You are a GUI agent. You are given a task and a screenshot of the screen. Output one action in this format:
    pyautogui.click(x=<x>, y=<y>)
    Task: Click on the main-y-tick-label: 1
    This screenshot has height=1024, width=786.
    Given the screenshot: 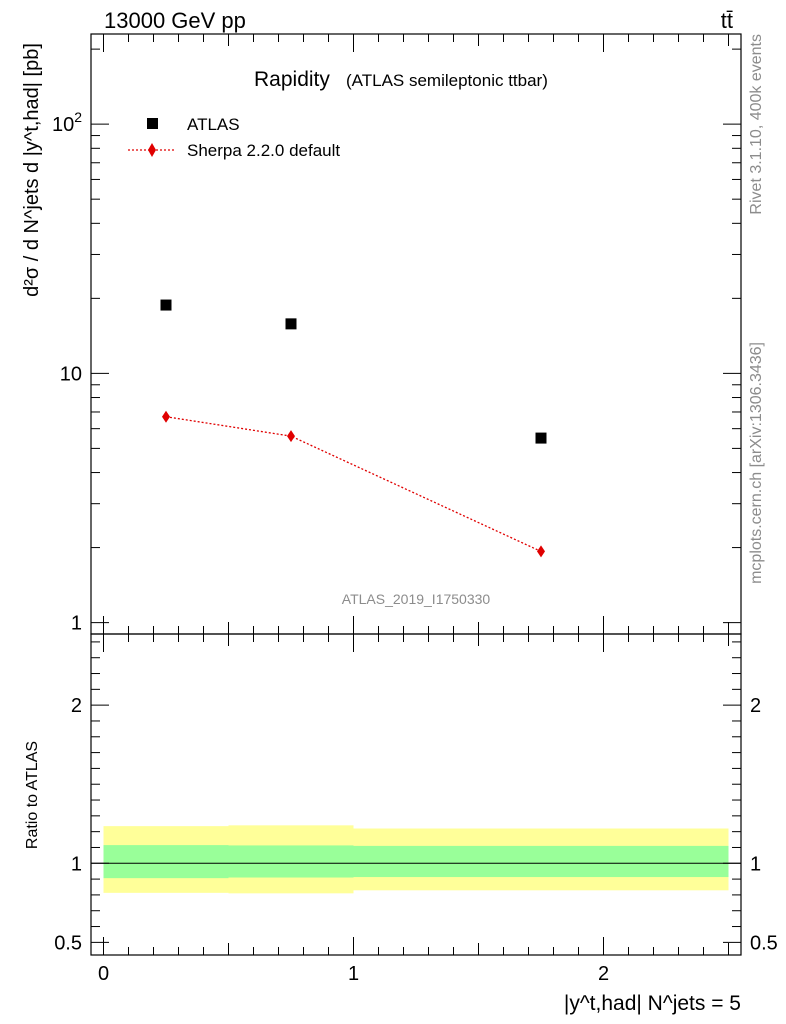 What is the action you would take?
    pyautogui.click(x=76, y=624)
    